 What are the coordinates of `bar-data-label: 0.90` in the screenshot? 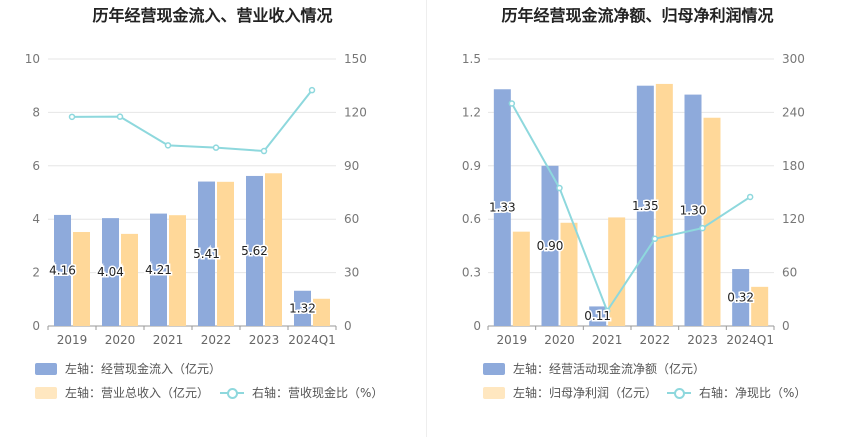 It's located at (550, 246).